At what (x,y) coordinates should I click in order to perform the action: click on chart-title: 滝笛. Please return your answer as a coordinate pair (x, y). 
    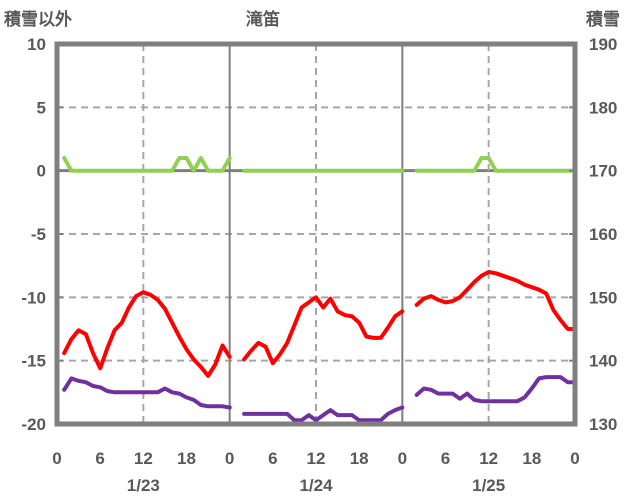
    Looking at the image, I should click on (263, 19).